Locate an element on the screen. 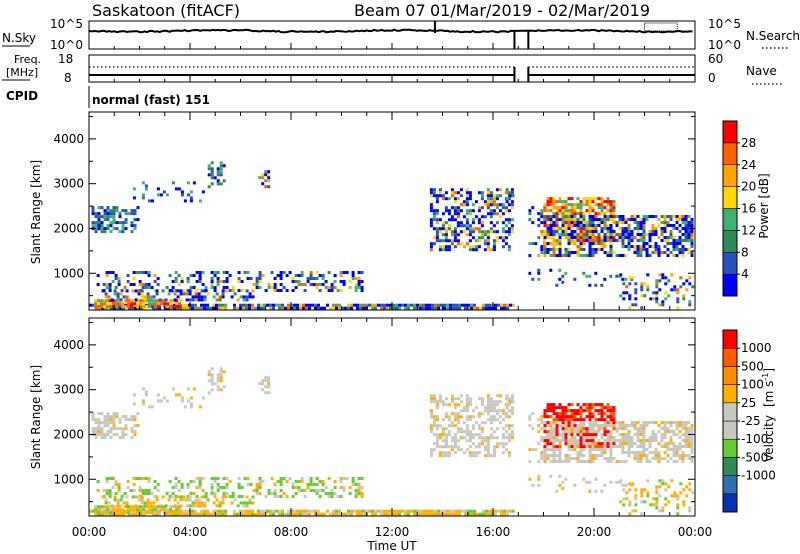  freq-left-label-1: Freq. is located at coordinates (27, 59).